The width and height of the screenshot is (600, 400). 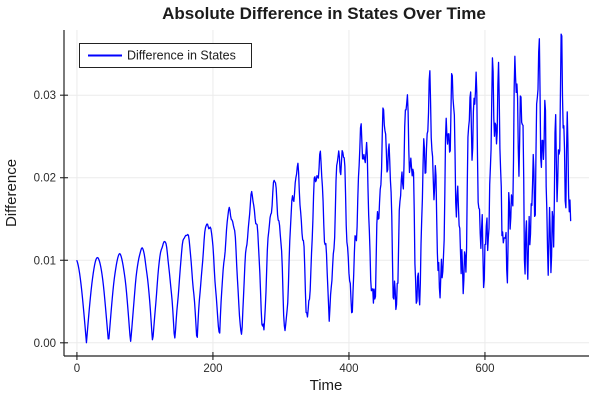 I want to click on x-axis-label: Time, so click(x=326, y=385).